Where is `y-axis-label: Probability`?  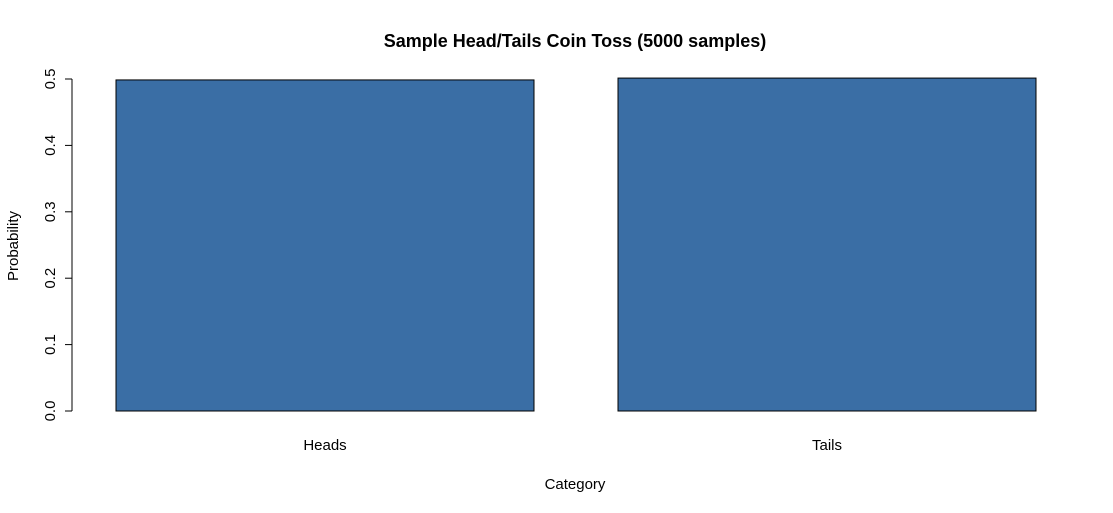
y-axis-label: Probability is located at coordinates (13, 245).